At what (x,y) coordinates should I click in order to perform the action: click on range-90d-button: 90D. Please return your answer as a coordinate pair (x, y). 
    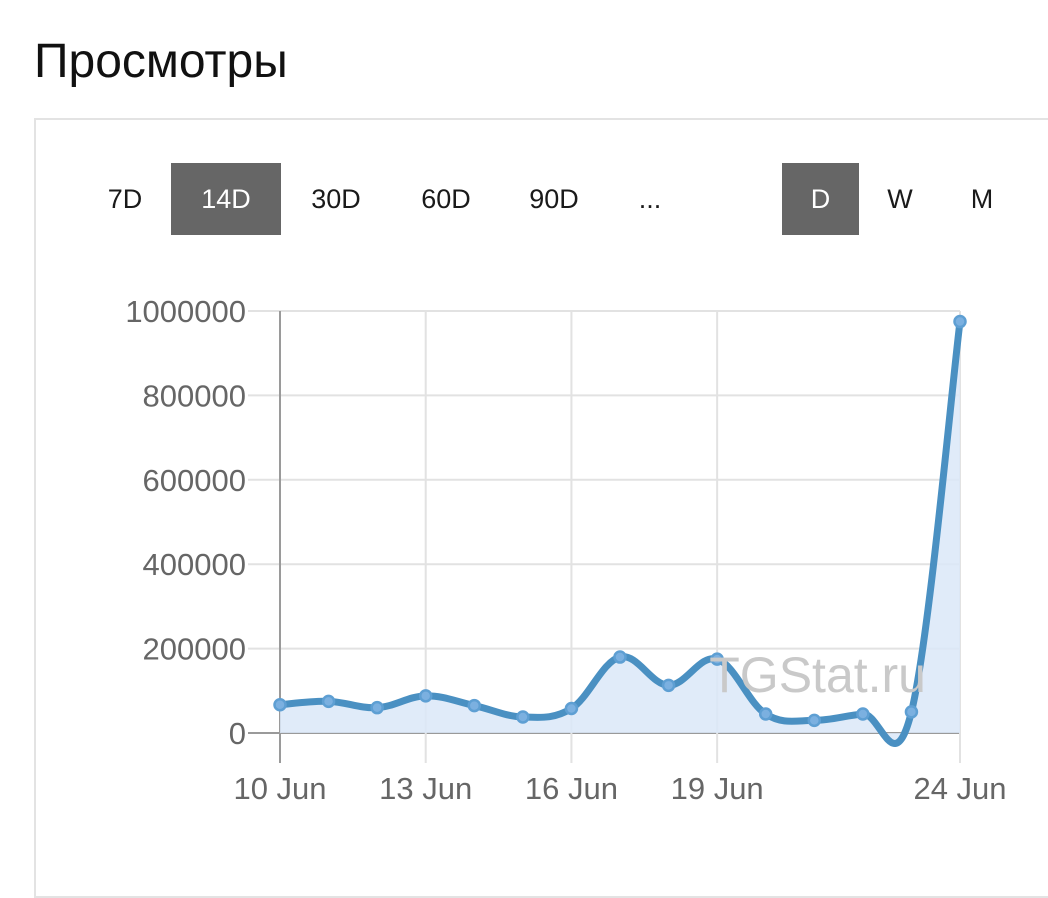
    Looking at the image, I should click on (554, 199).